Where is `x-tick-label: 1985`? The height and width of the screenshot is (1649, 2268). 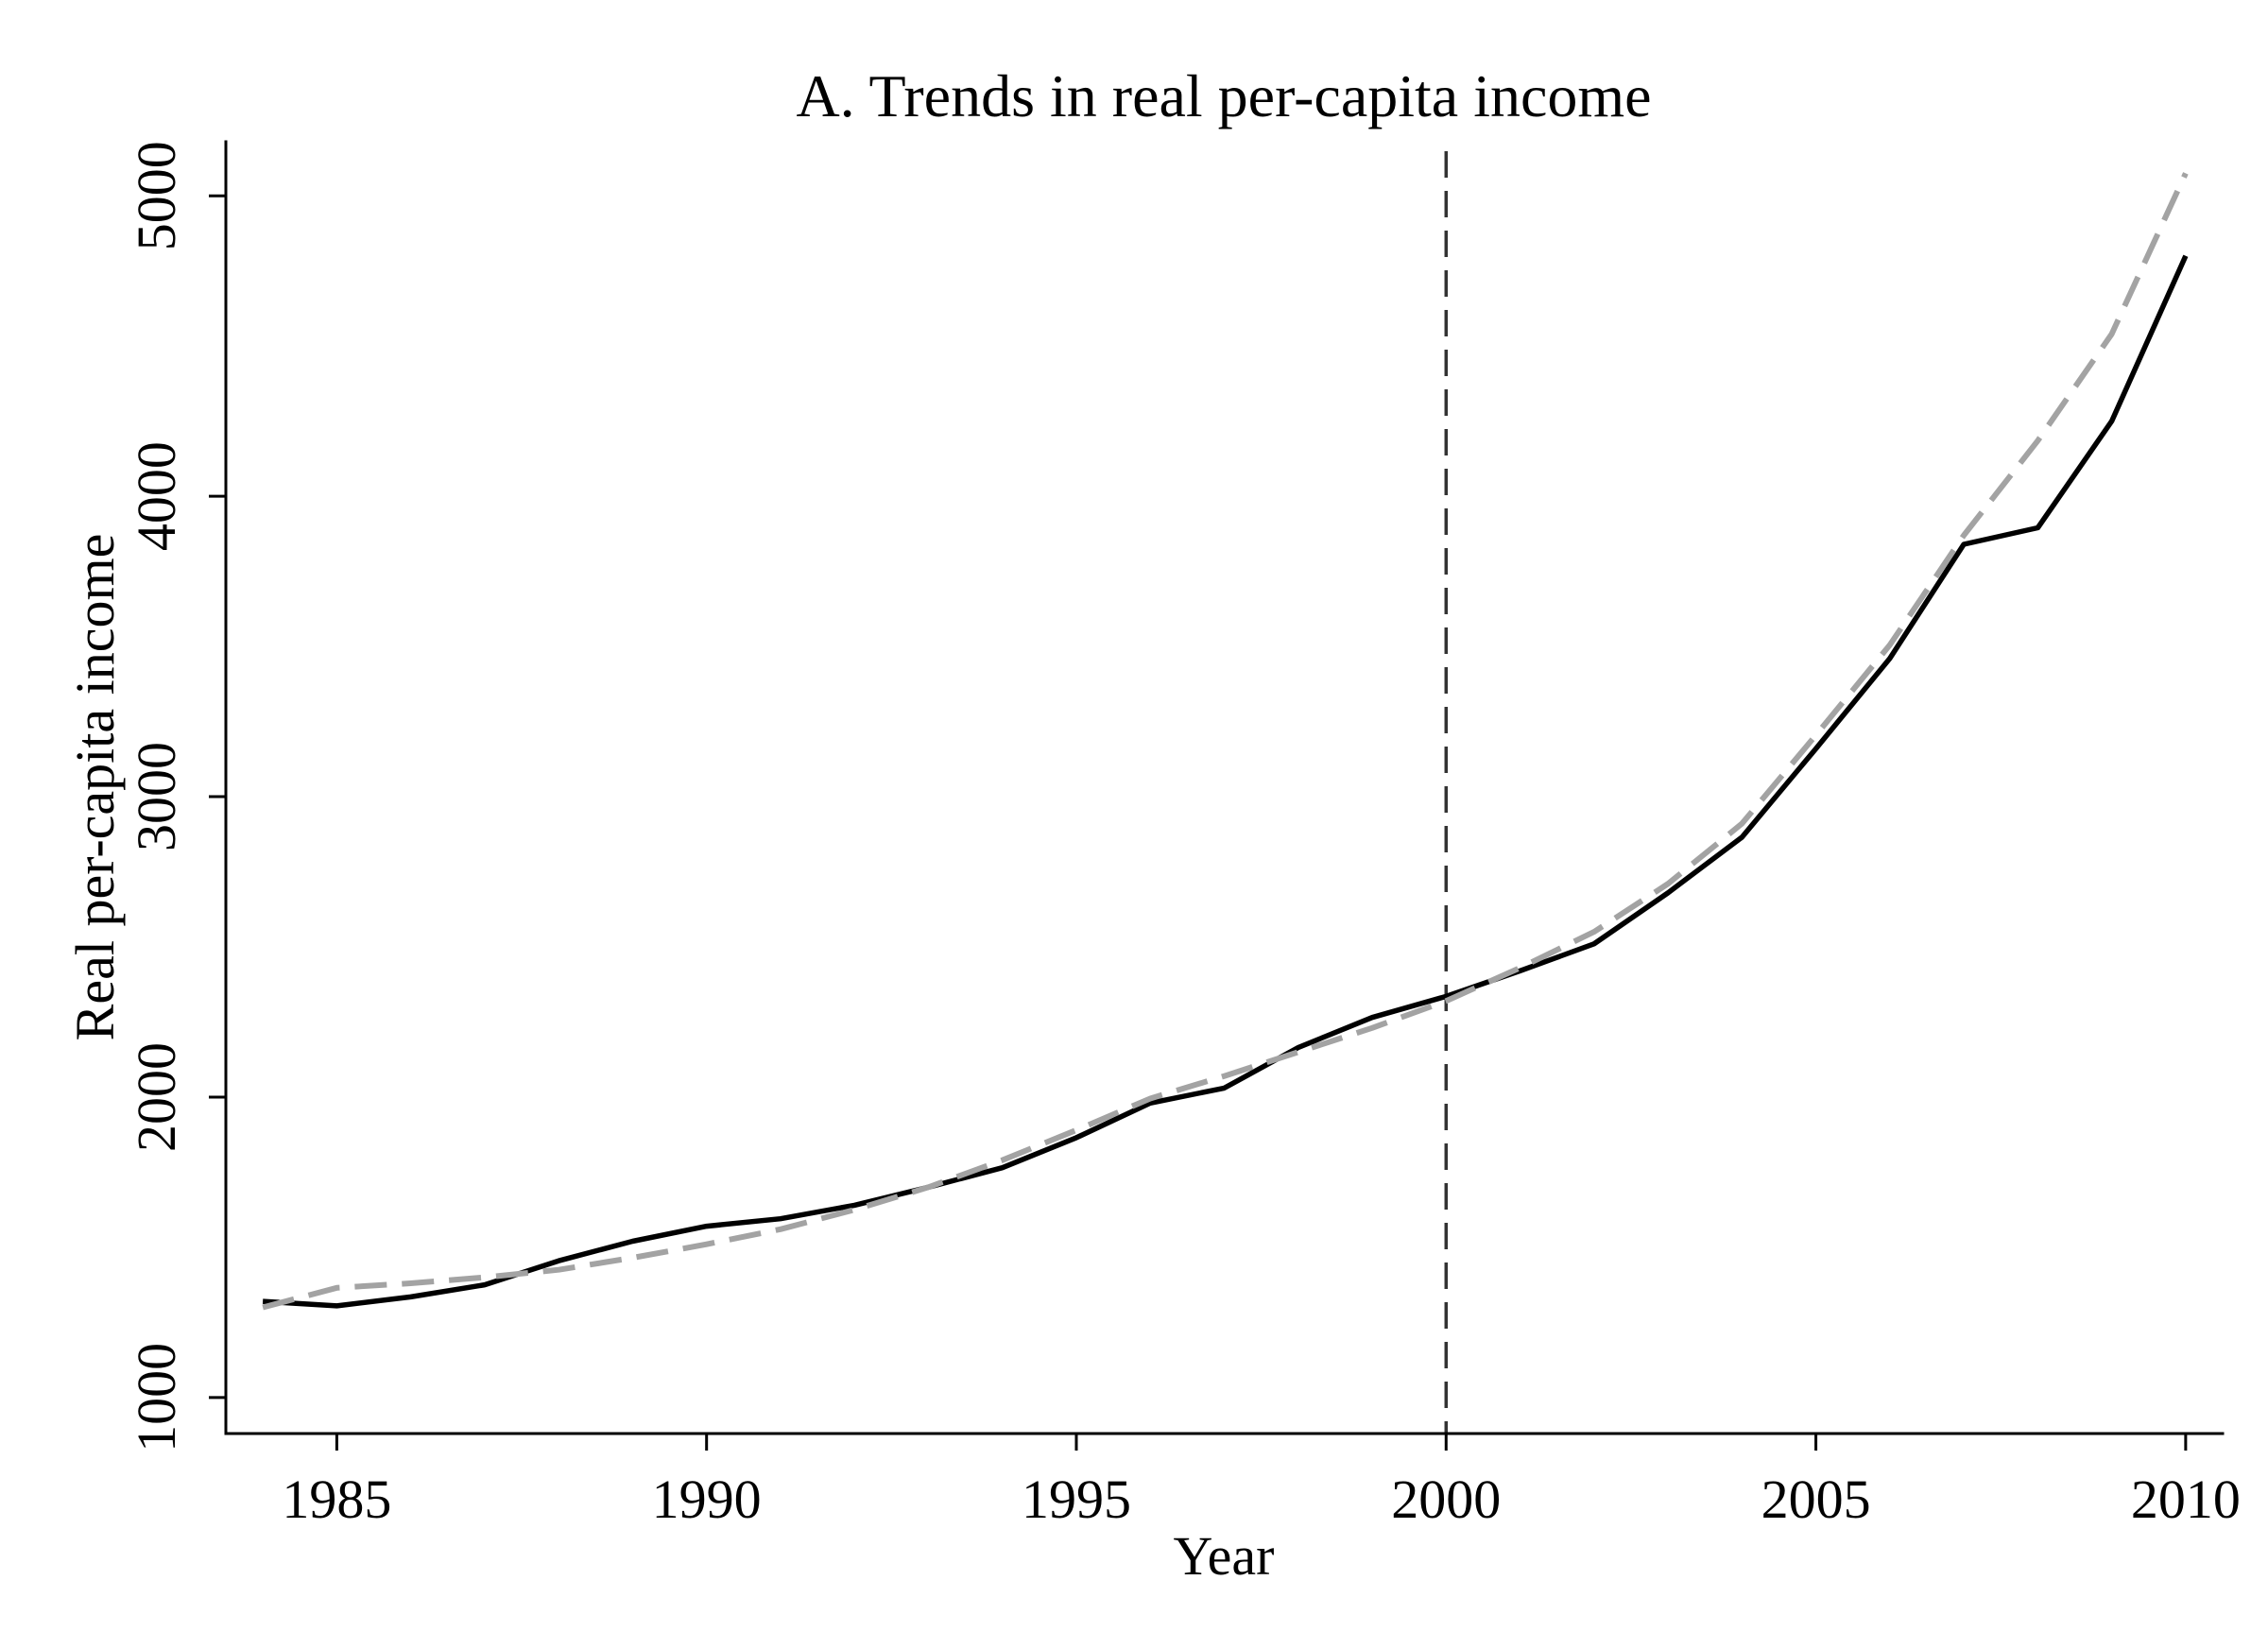
x-tick-label: 1985 is located at coordinates (336, 1499).